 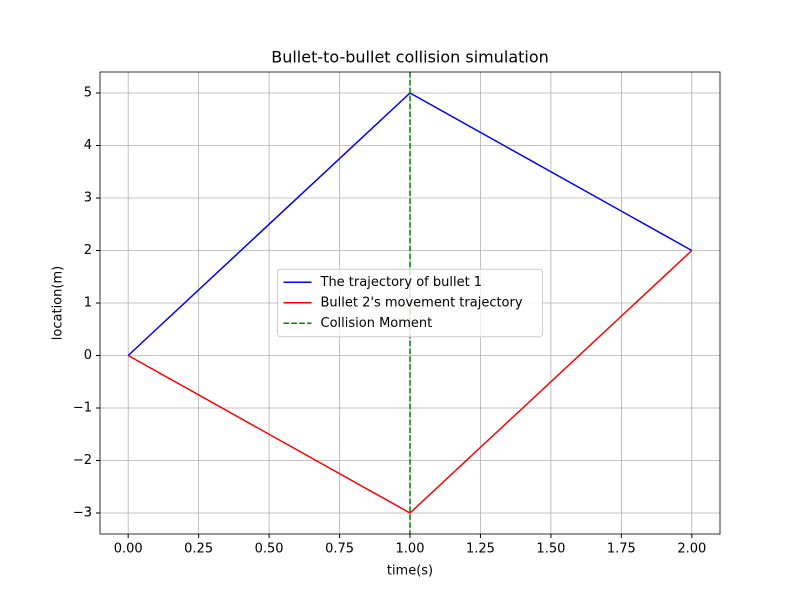 What do you see at coordinates (88, 303) in the screenshot?
I see `y-tick-label: 1` at bounding box center [88, 303].